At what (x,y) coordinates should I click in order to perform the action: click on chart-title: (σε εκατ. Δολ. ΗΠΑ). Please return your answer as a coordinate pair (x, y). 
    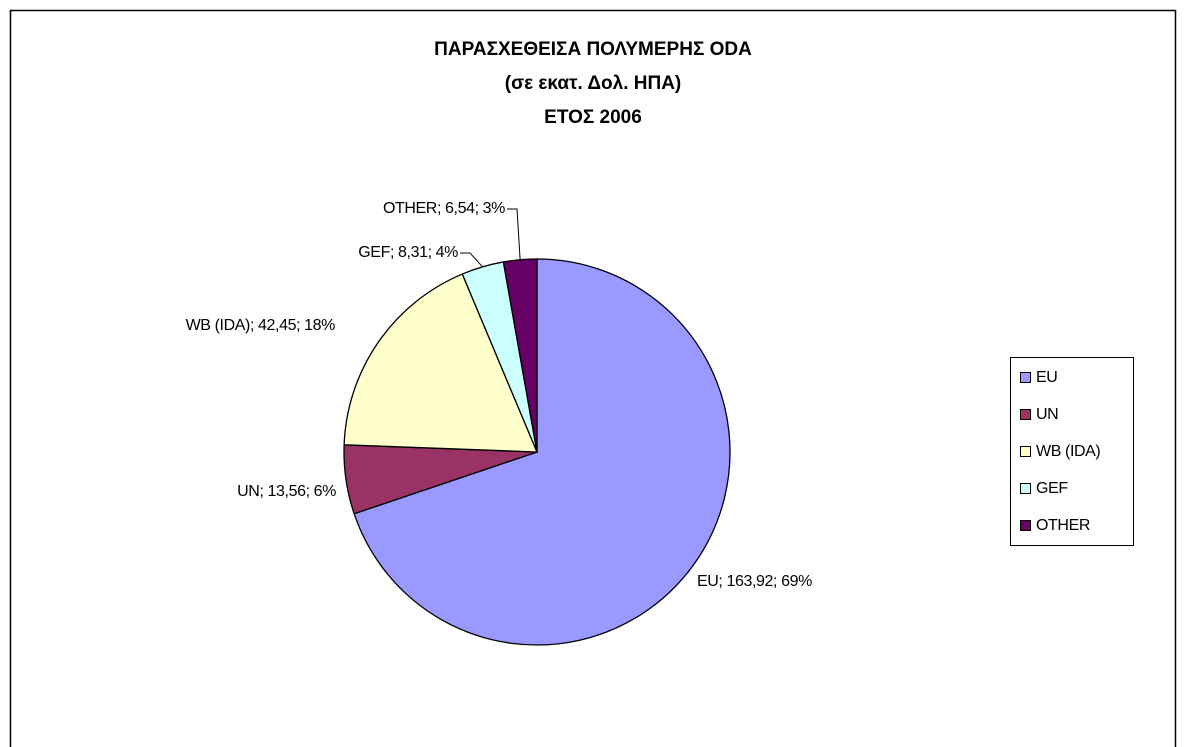
    Looking at the image, I should click on (593, 83).